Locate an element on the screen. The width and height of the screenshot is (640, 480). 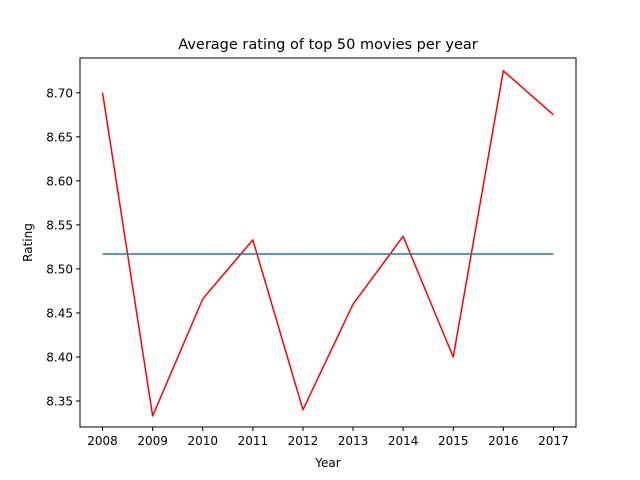
x-tick-label: 2013 is located at coordinates (353, 441).